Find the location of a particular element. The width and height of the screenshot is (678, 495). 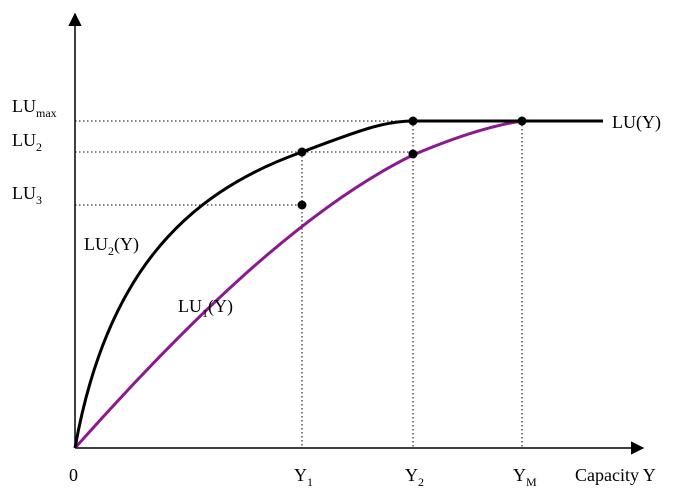

y-tick-lu3: LU3 is located at coordinates (27, 195).